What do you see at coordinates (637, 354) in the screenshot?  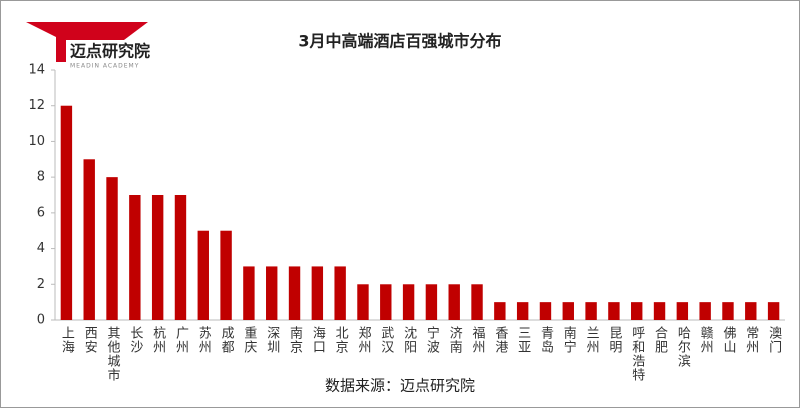 I see `x-tick-label: 呼和浩特` at bounding box center [637, 354].